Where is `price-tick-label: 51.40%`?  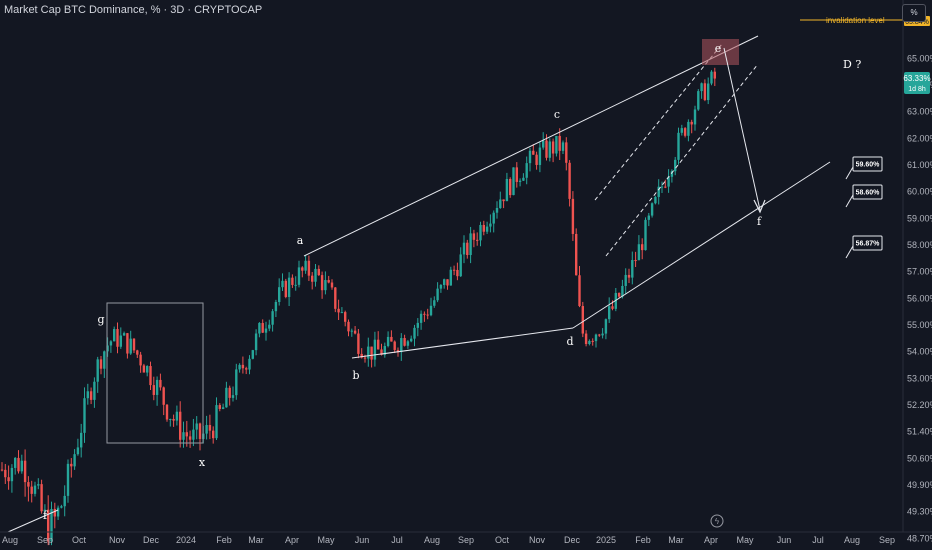
price-tick-label: 51.40% is located at coordinates (919, 432).